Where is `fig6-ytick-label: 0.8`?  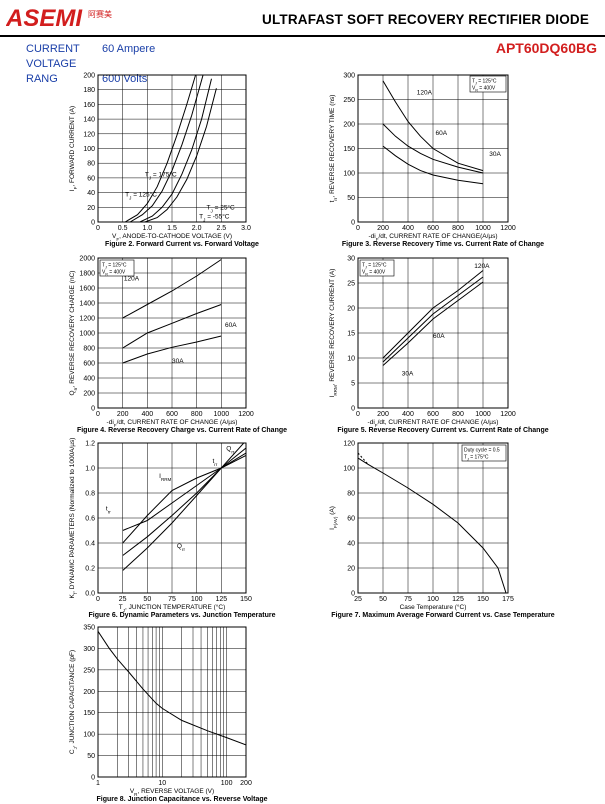 fig6-ytick-label: 0.8 is located at coordinates (90, 494).